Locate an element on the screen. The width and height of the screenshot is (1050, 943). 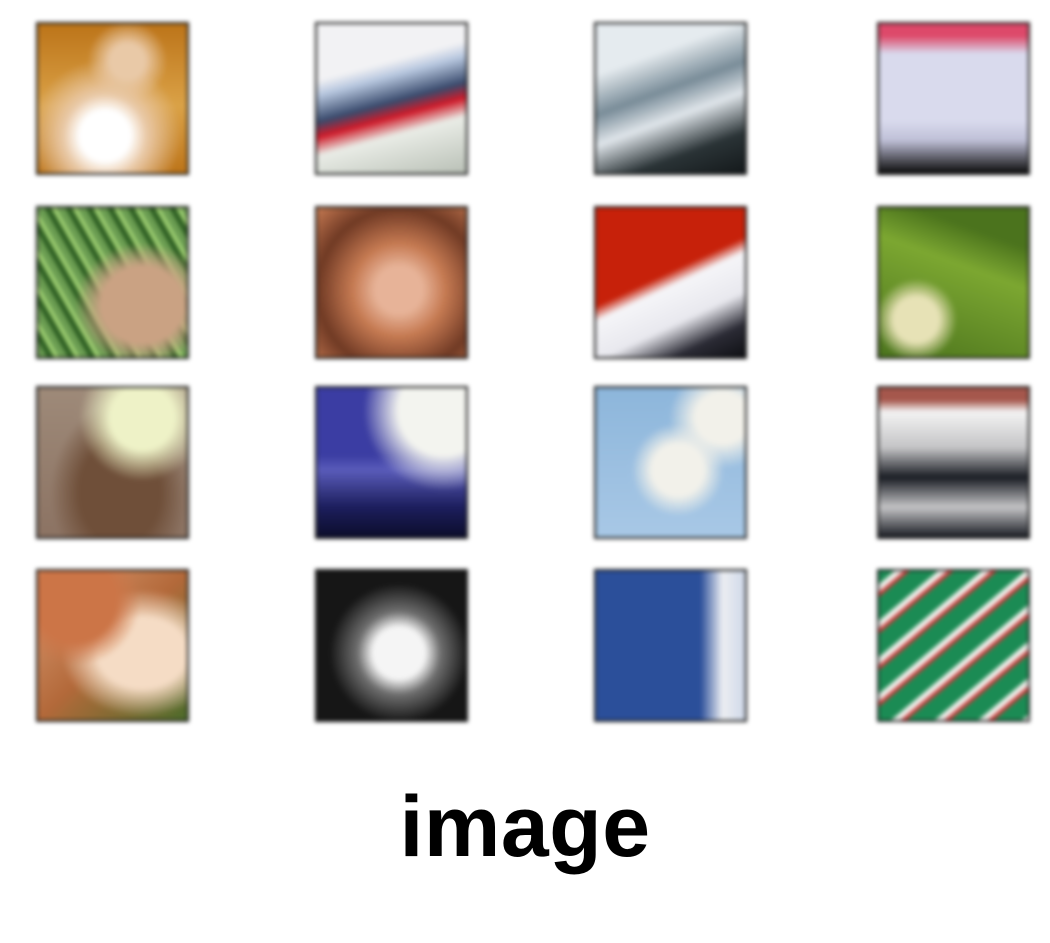
tile-image-dog is located at coordinates (112, 645).